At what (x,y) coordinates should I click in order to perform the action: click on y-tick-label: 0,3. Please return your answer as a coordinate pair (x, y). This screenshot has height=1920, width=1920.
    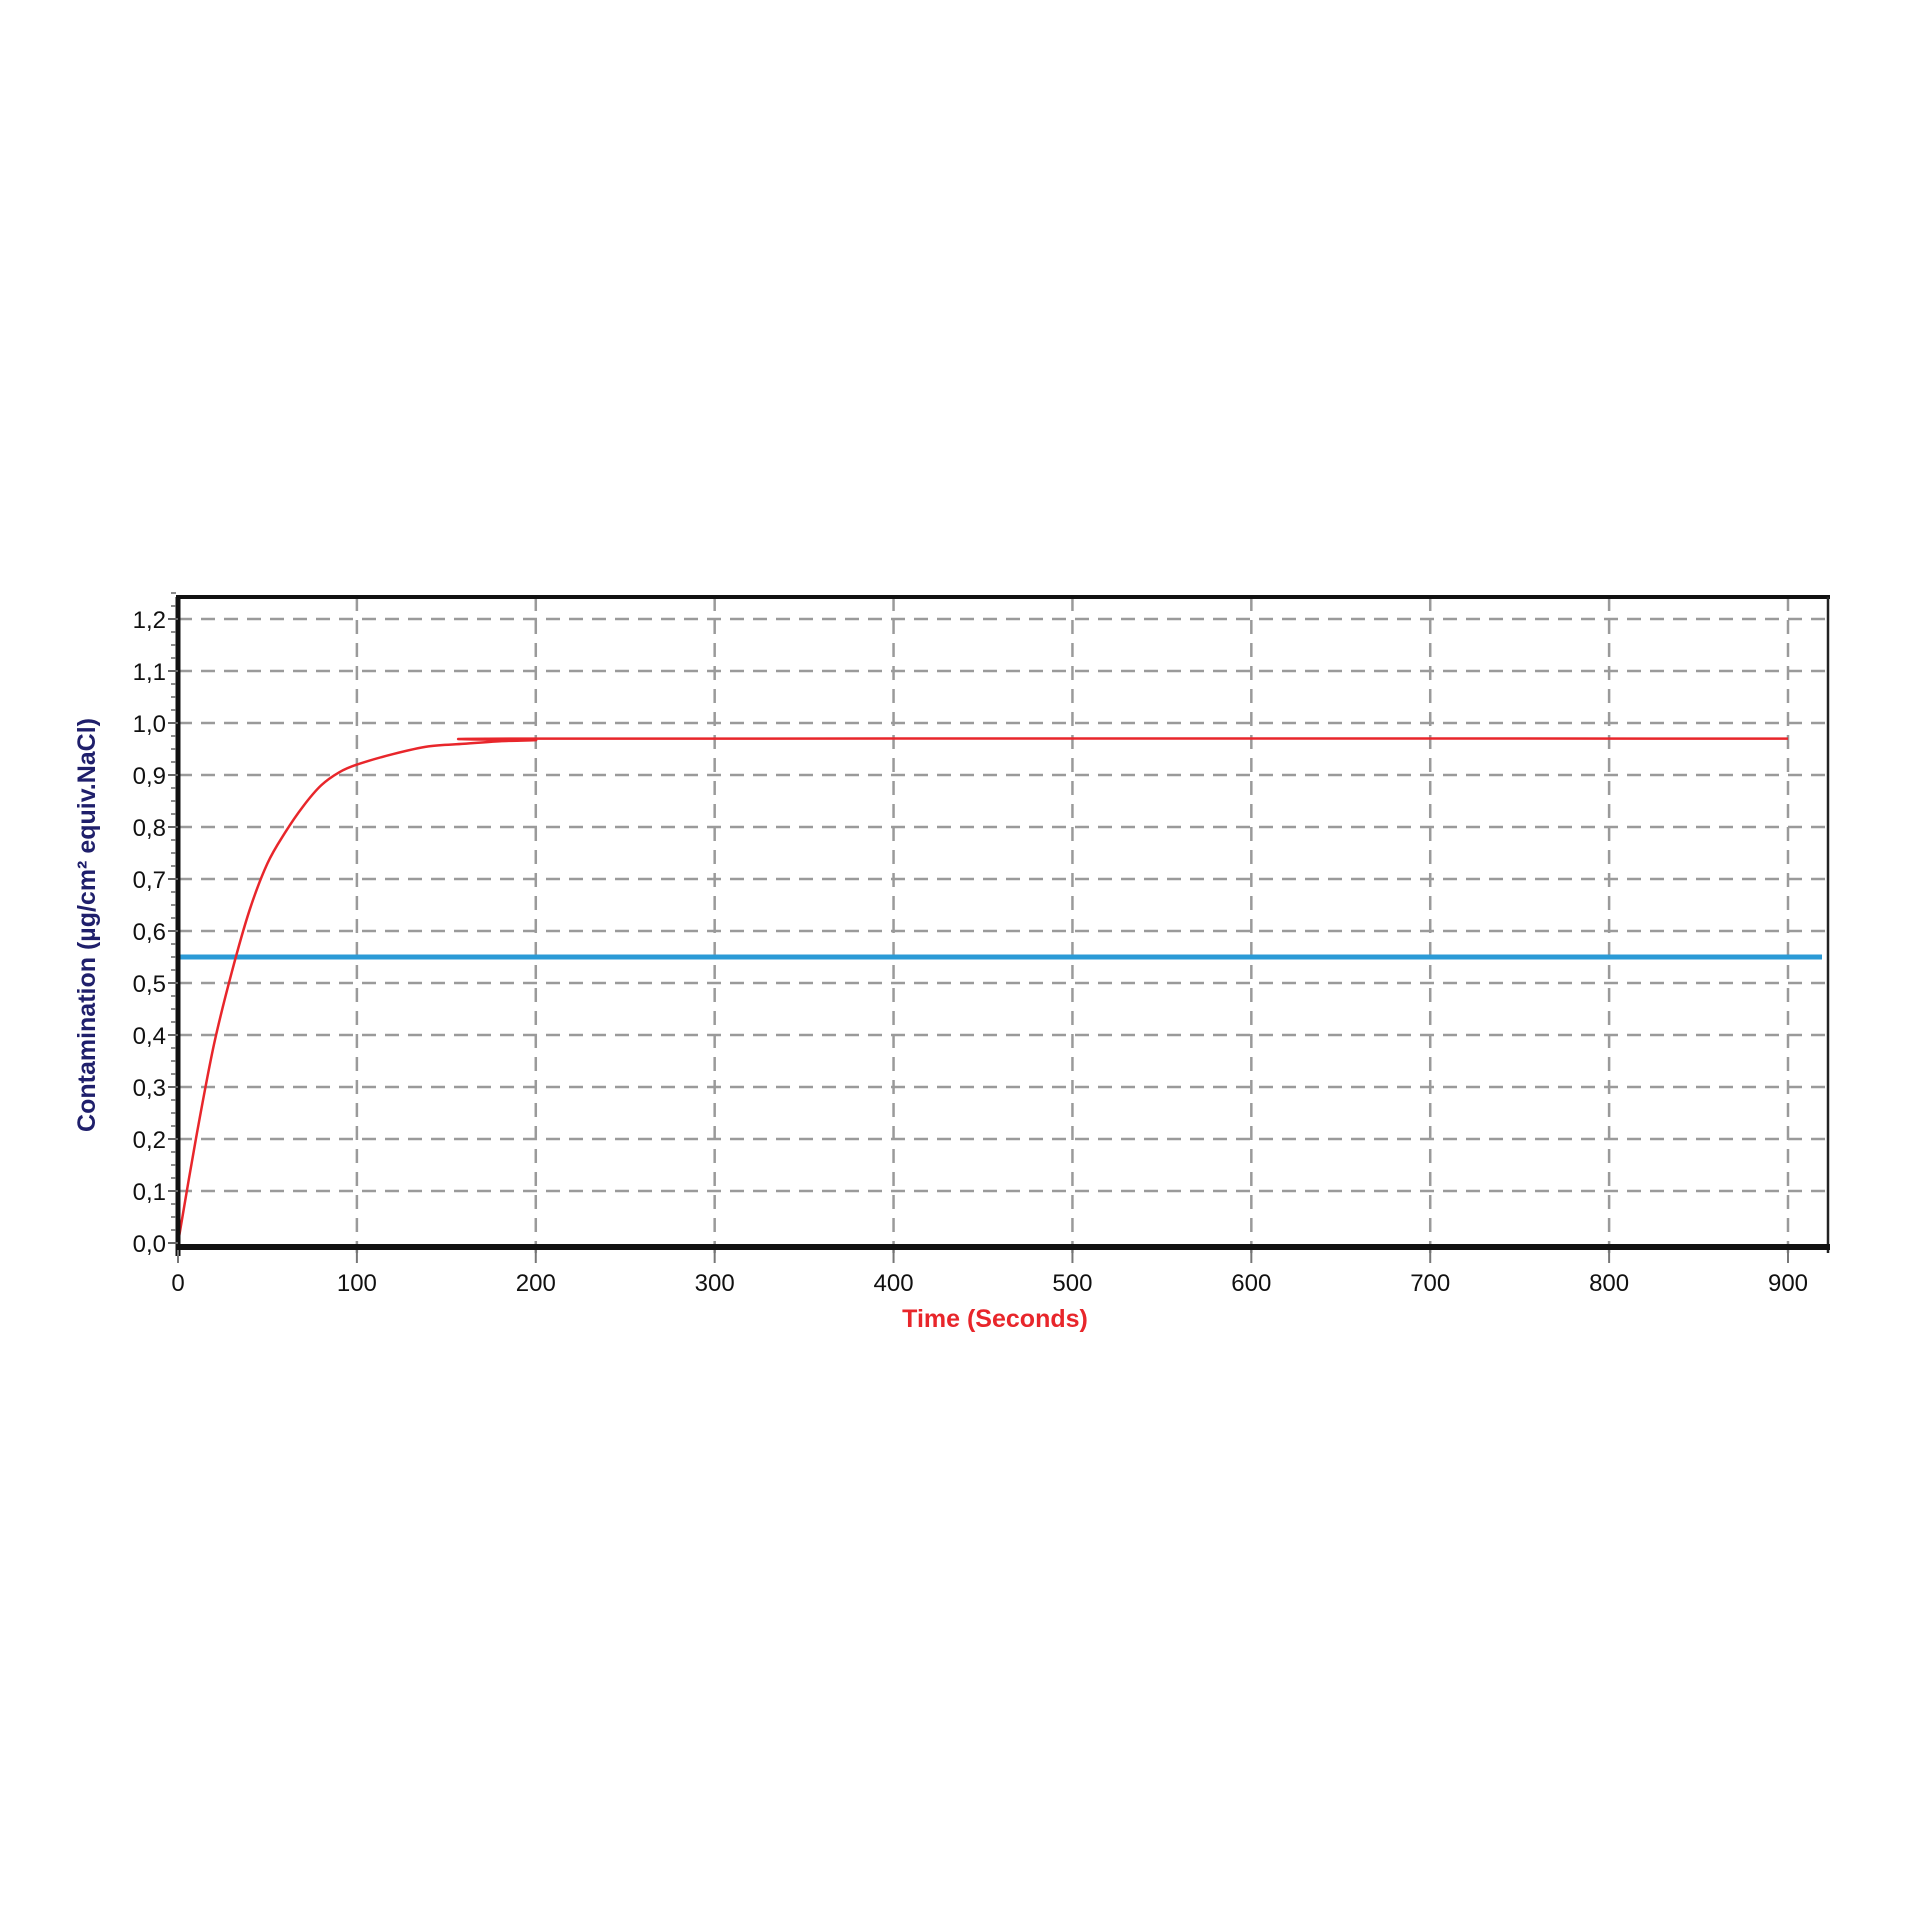
    Looking at the image, I should click on (149, 1088).